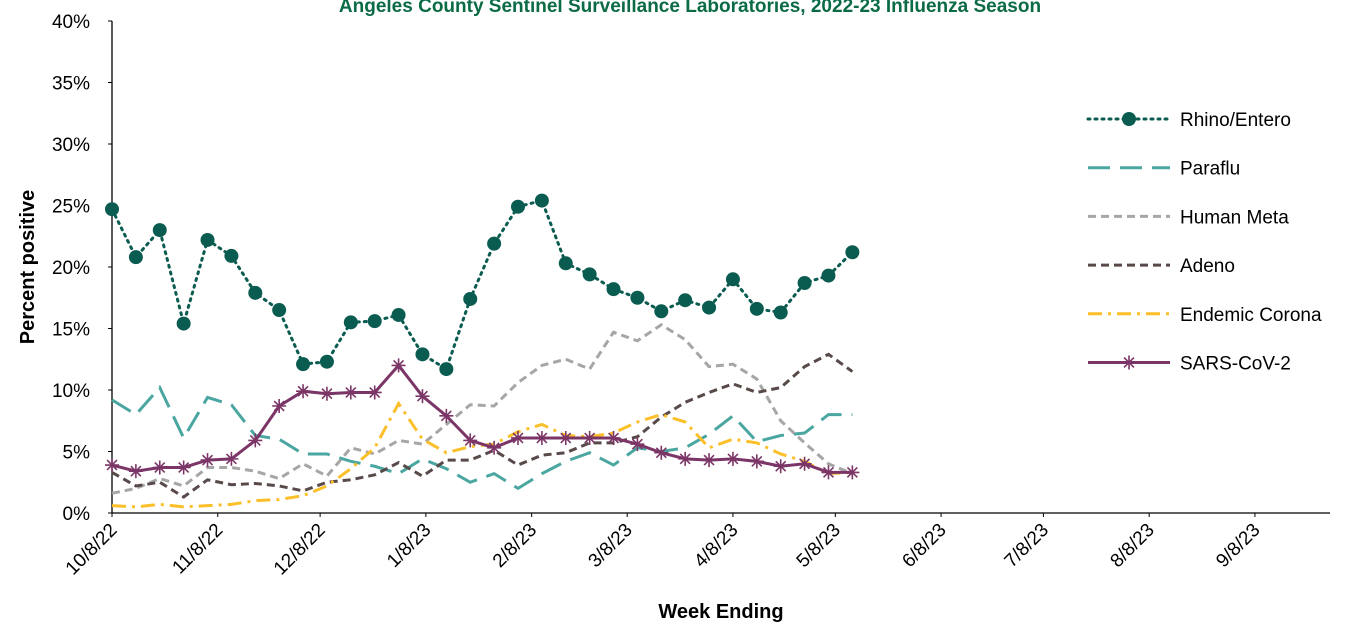  What do you see at coordinates (28, 267) in the screenshot?
I see `y-axis-title: Percent positive` at bounding box center [28, 267].